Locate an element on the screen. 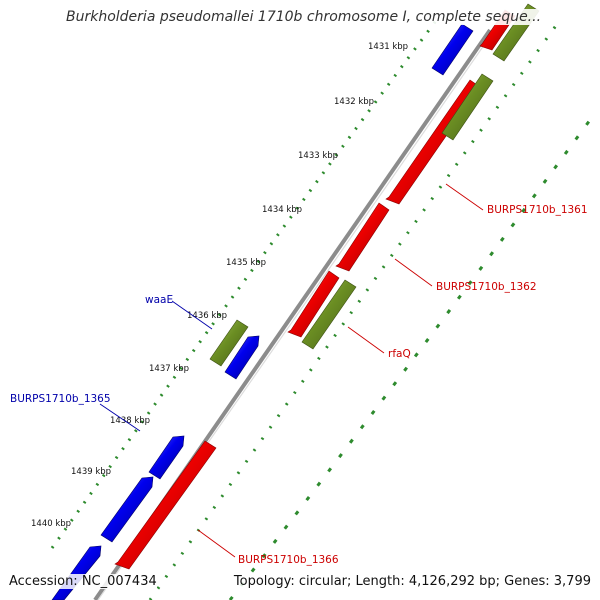 The image size is (600, 600). tick-label: 1436 kbp is located at coordinates (207, 316).